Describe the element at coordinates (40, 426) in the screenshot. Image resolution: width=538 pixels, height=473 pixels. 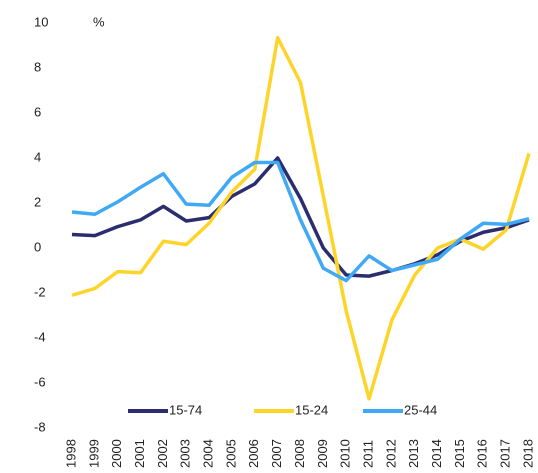
I see `y-tick-label: -8` at that location.